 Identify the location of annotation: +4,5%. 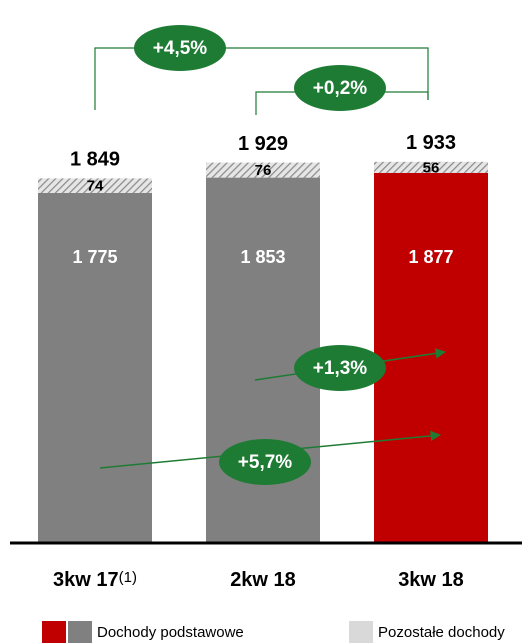
(180, 48).